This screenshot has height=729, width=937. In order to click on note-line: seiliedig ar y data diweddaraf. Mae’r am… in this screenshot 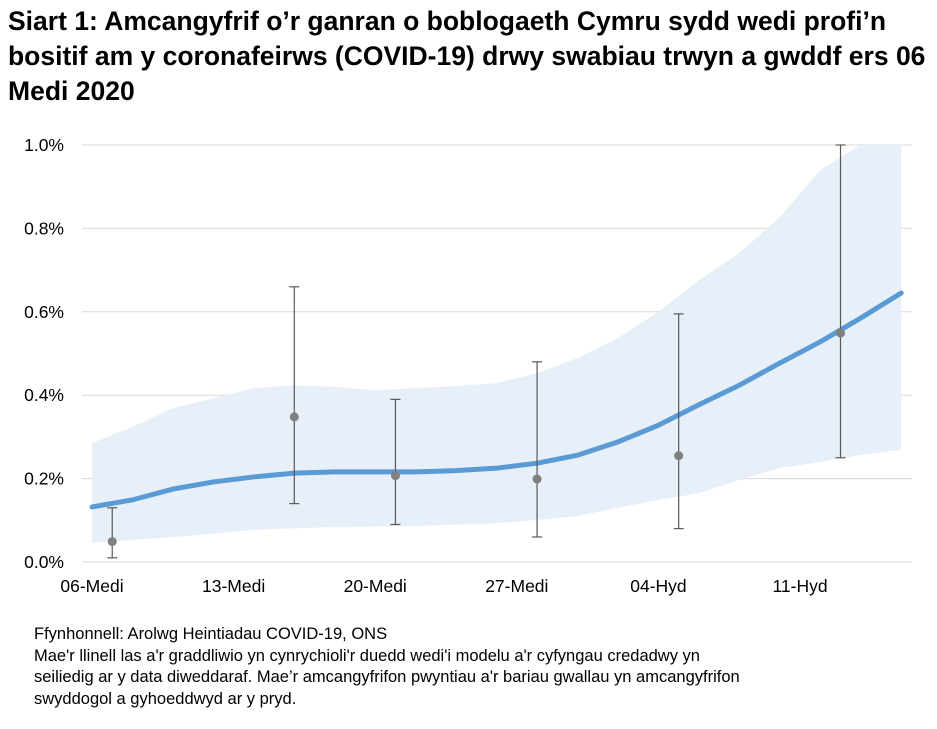, I will do `click(387, 677)`.